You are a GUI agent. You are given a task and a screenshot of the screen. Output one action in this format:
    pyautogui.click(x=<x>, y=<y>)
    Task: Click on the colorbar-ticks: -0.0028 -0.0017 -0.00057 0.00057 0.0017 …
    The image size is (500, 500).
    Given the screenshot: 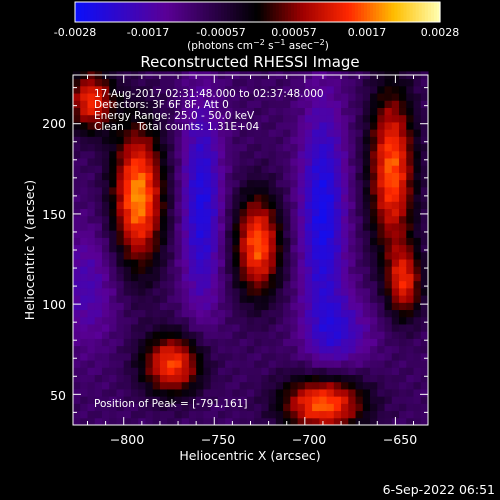 What is the action you would take?
    pyautogui.click(x=256, y=32)
    